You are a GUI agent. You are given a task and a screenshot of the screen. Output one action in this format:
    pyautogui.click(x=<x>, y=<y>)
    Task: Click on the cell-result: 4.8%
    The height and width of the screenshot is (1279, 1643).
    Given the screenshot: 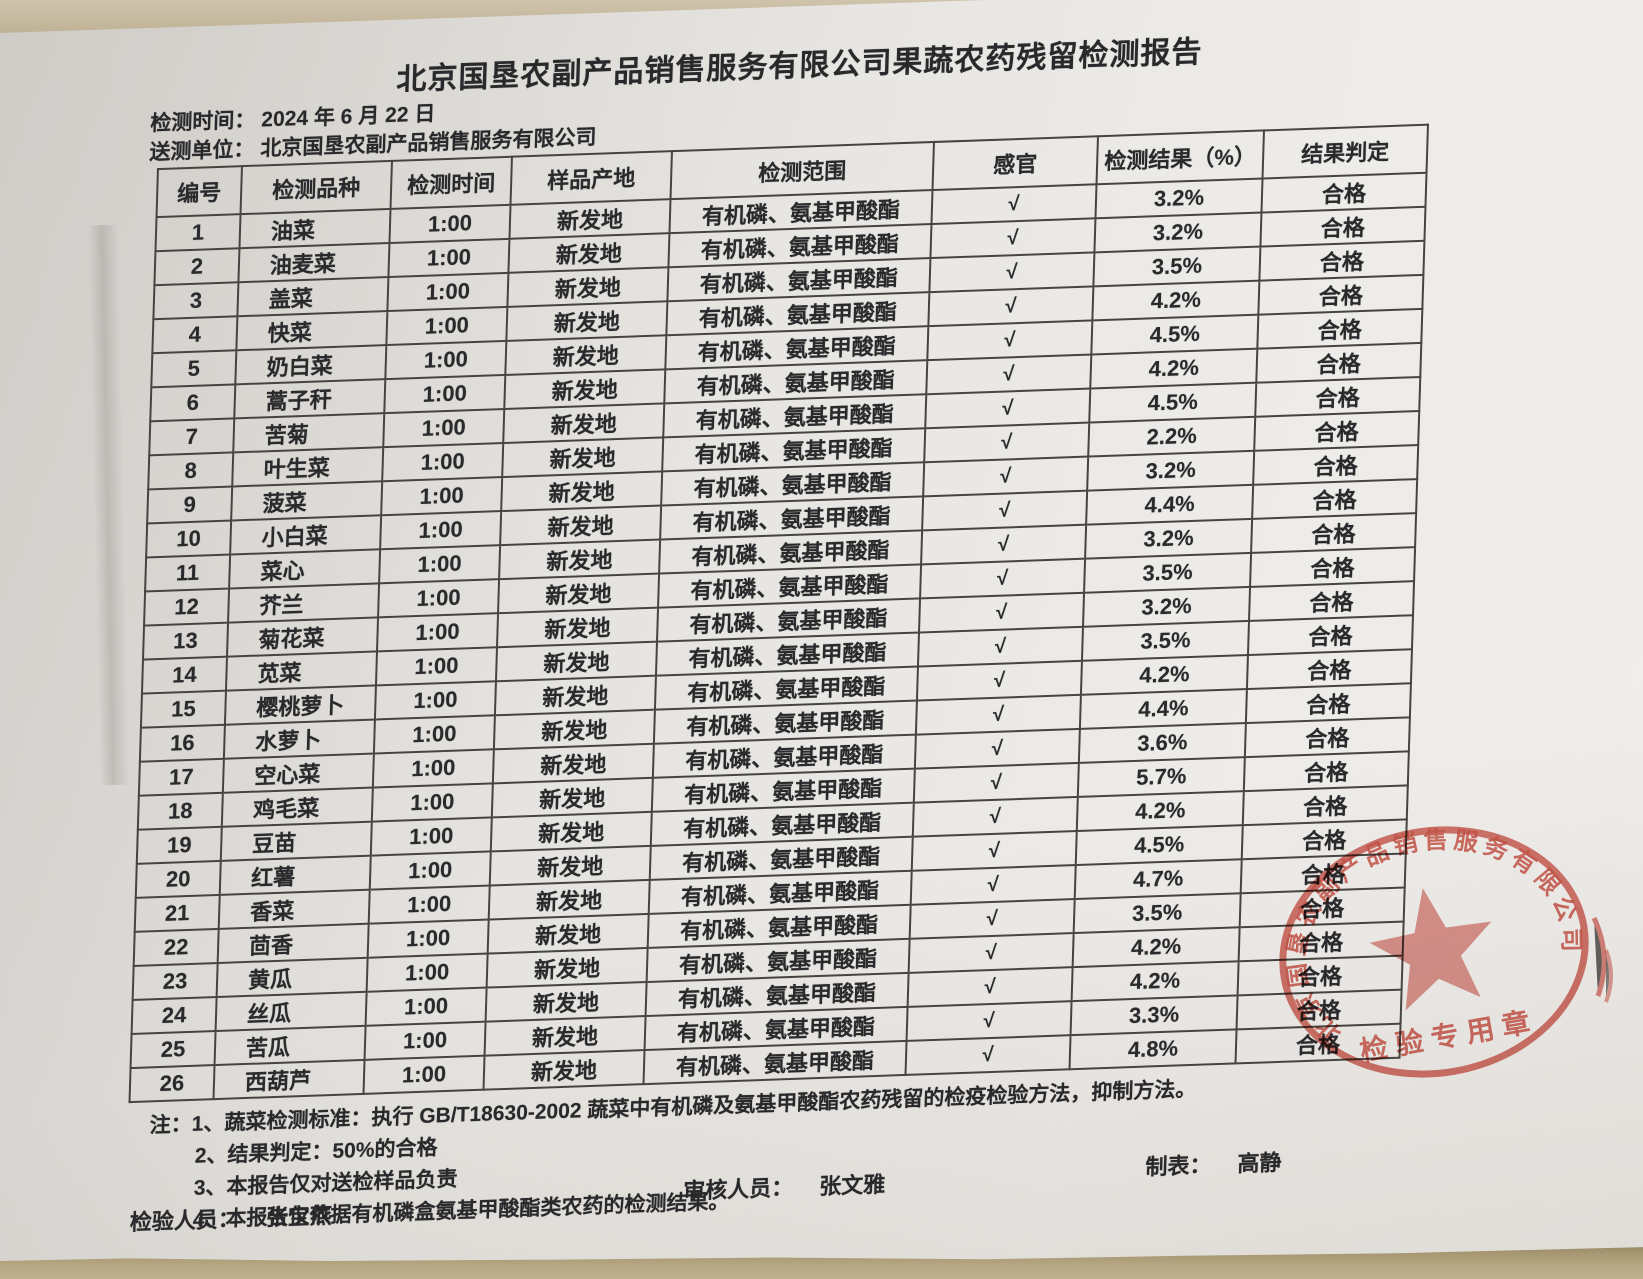 What is the action you would take?
    pyautogui.click(x=1153, y=1049)
    